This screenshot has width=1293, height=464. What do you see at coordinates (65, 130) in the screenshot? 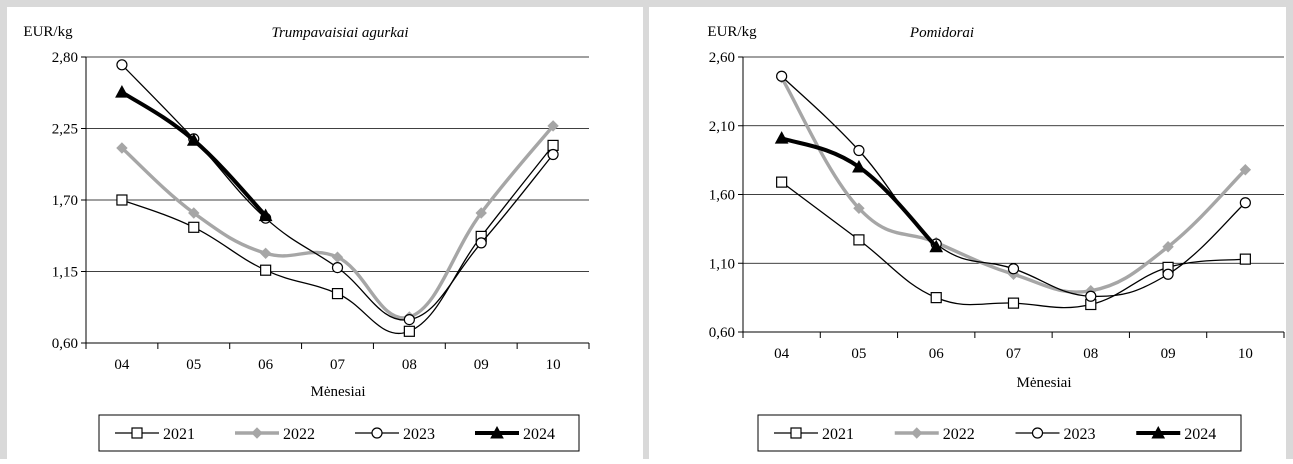
I see `y-tick-label: 2,25` at bounding box center [65, 130].